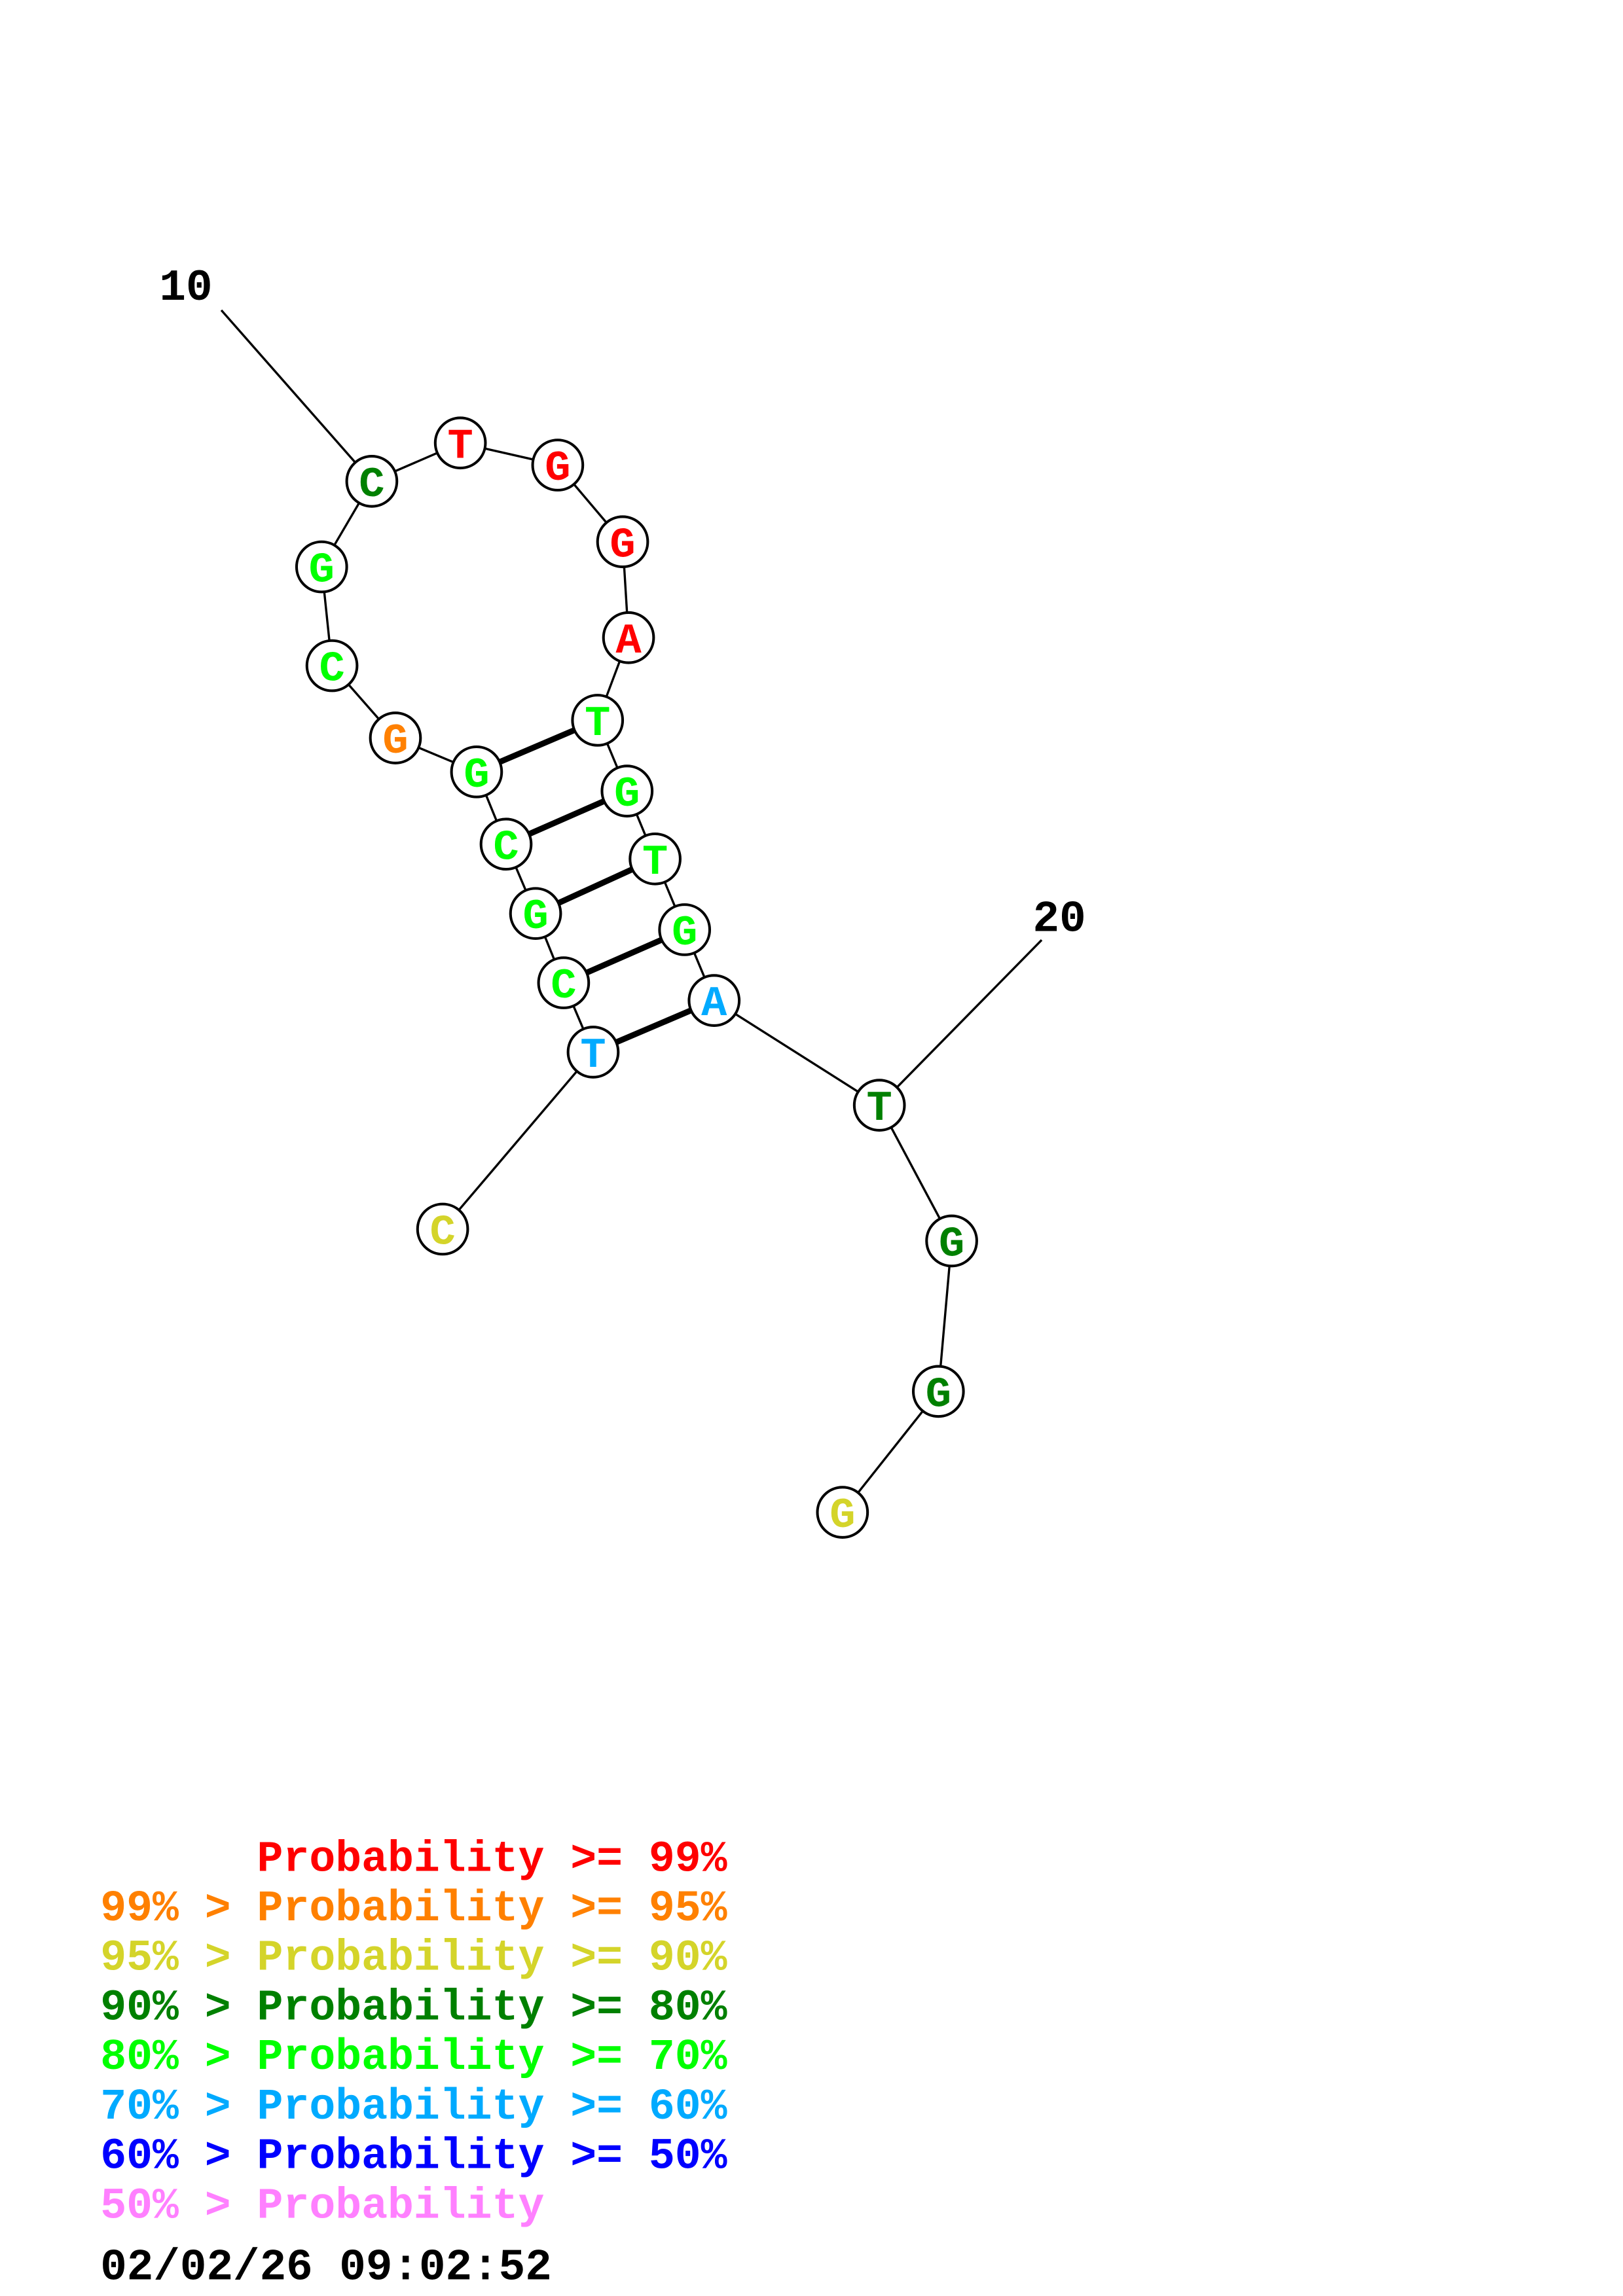 This screenshot has width=1623, height=2296. I want to click on nucleotide-5: C, so click(506, 845).